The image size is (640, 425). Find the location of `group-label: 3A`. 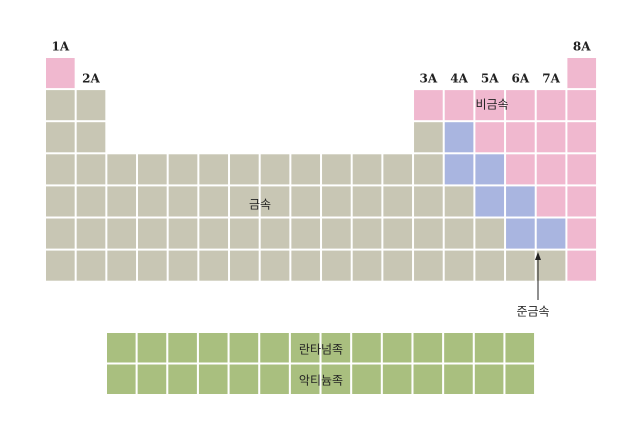

group-label: 3A is located at coordinates (429, 79).